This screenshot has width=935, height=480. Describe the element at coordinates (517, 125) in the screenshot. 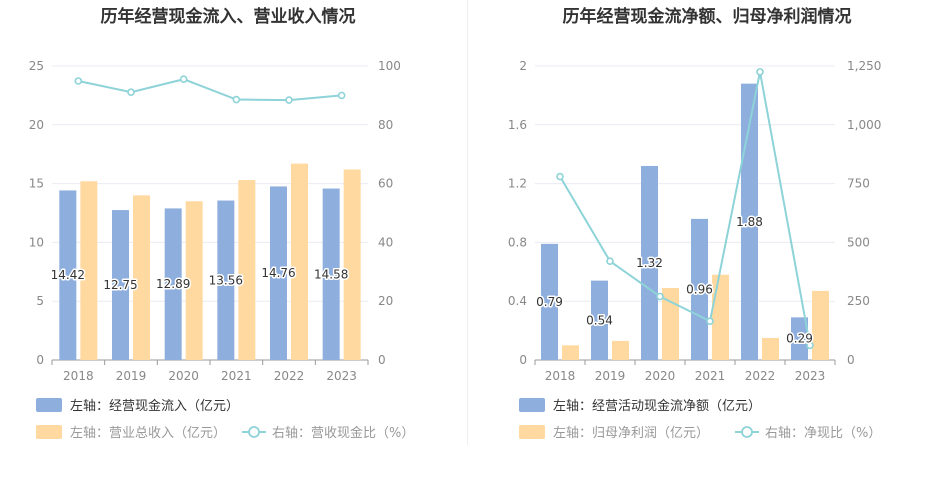

I see `left-tick-label: 1.6` at that location.